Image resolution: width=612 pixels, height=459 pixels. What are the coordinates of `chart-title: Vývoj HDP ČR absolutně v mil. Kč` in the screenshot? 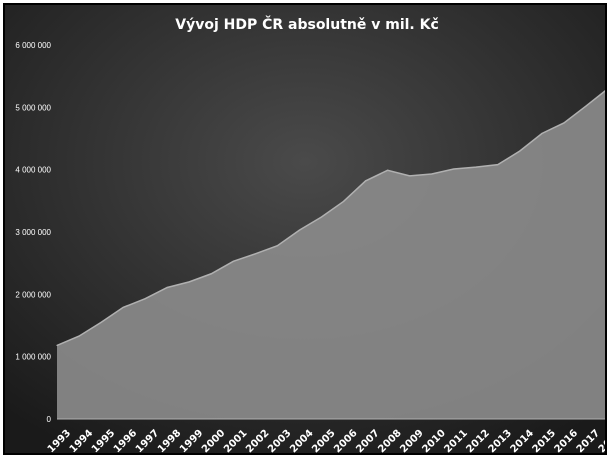 It's located at (307, 24).